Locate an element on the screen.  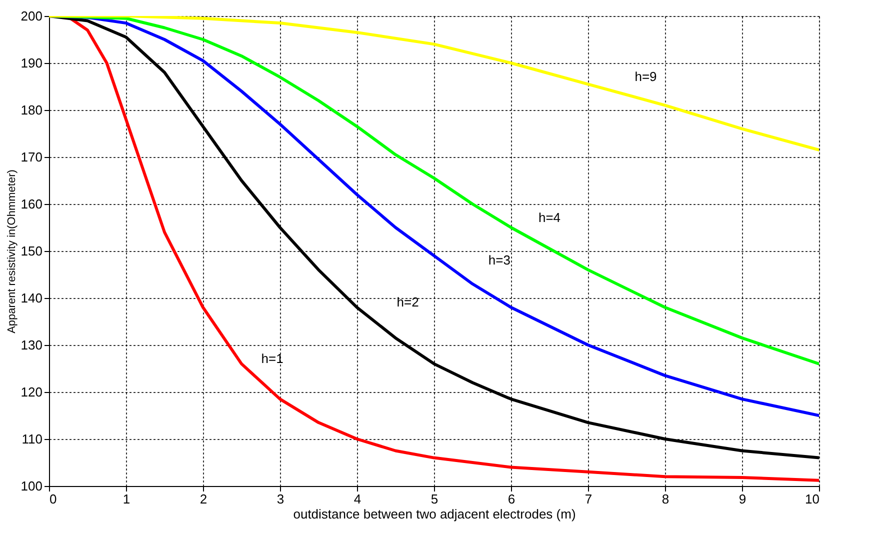
x-tick-label: 8 is located at coordinates (666, 499).